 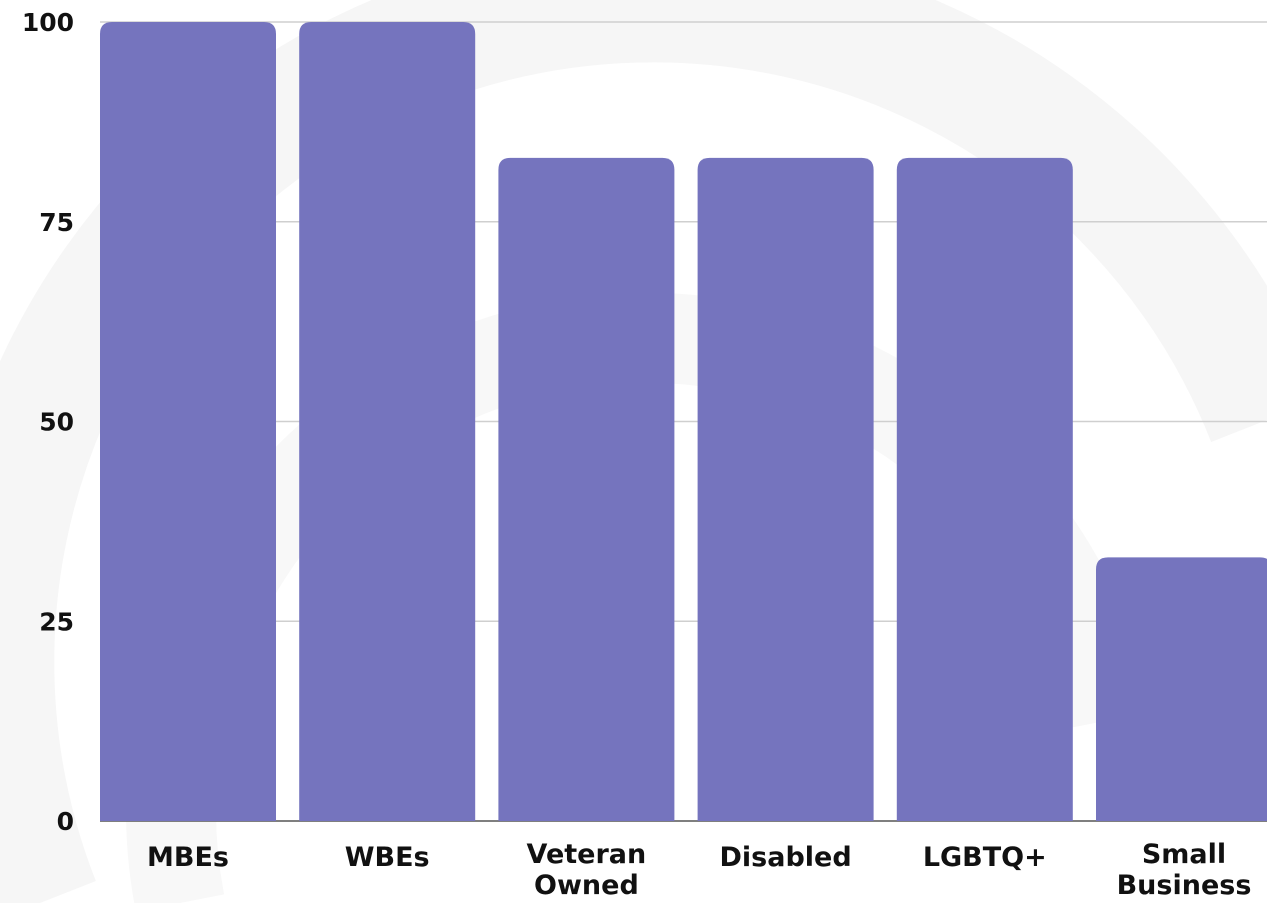 I want to click on y-tick-label: 0, so click(x=65, y=821).